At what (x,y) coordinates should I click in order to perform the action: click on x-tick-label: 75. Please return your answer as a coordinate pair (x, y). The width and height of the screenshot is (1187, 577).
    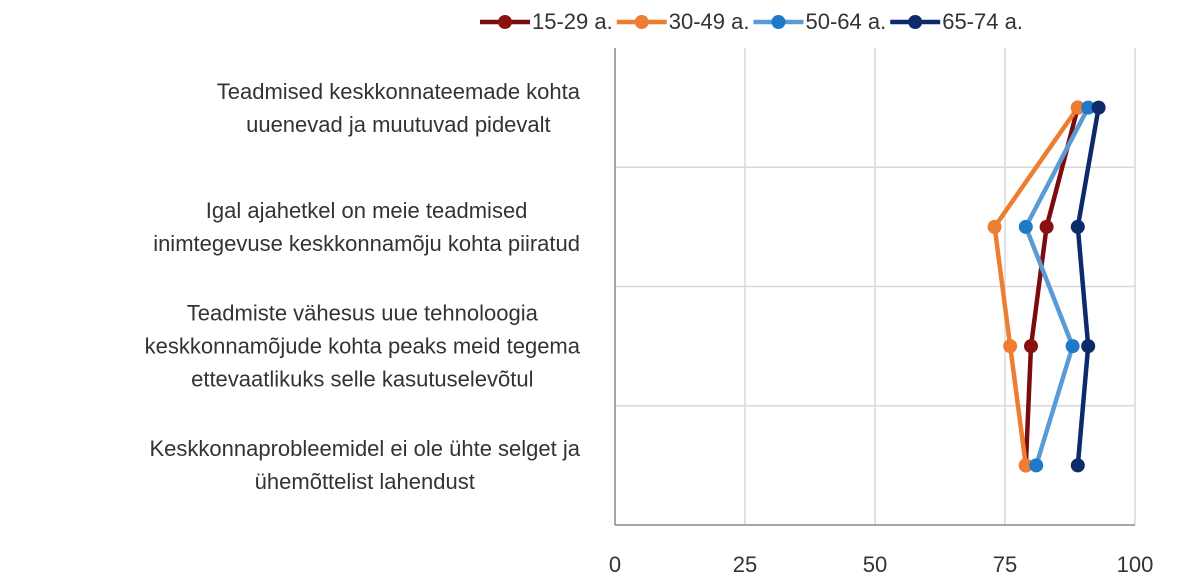
    Looking at the image, I should click on (1005, 564).